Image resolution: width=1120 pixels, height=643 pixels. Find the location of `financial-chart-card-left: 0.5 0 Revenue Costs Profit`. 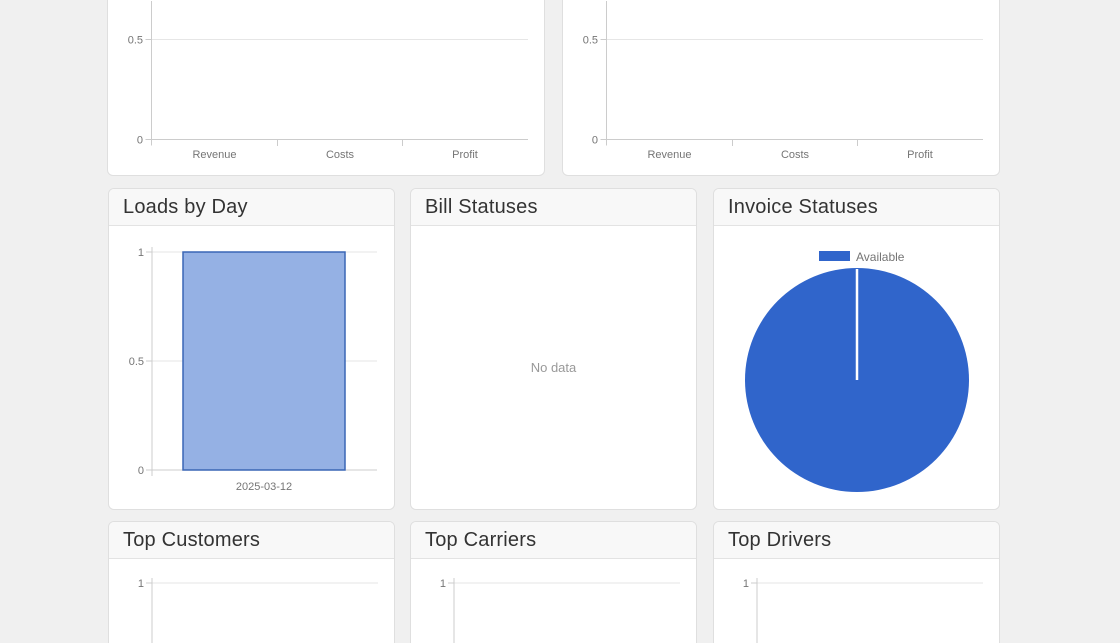

financial-chart-card-left: 0.5 0 Revenue Costs Profit is located at coordinates (326, 88).